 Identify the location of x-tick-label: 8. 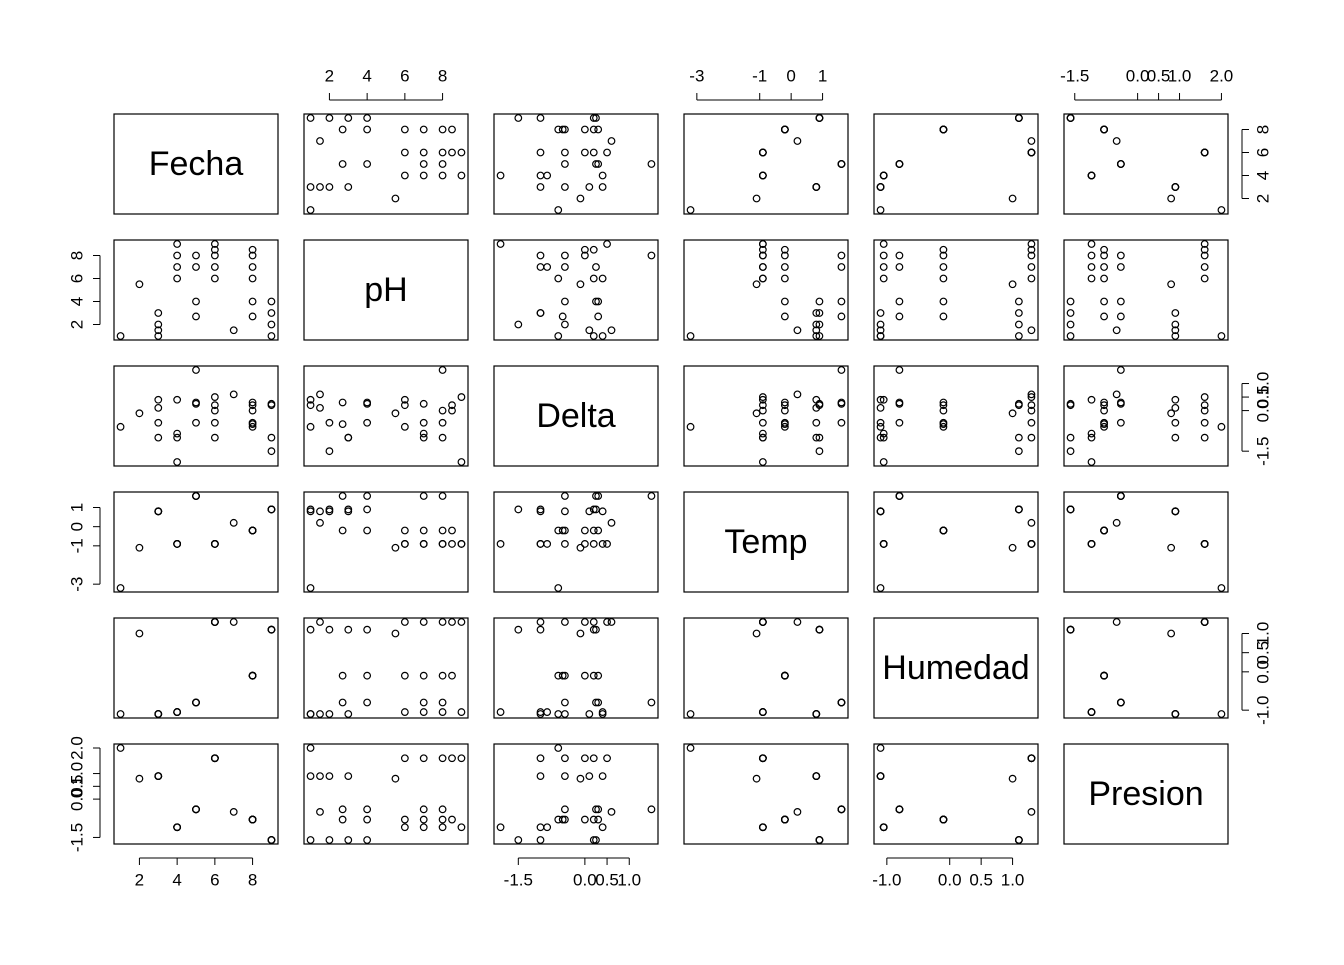
(252, 879).